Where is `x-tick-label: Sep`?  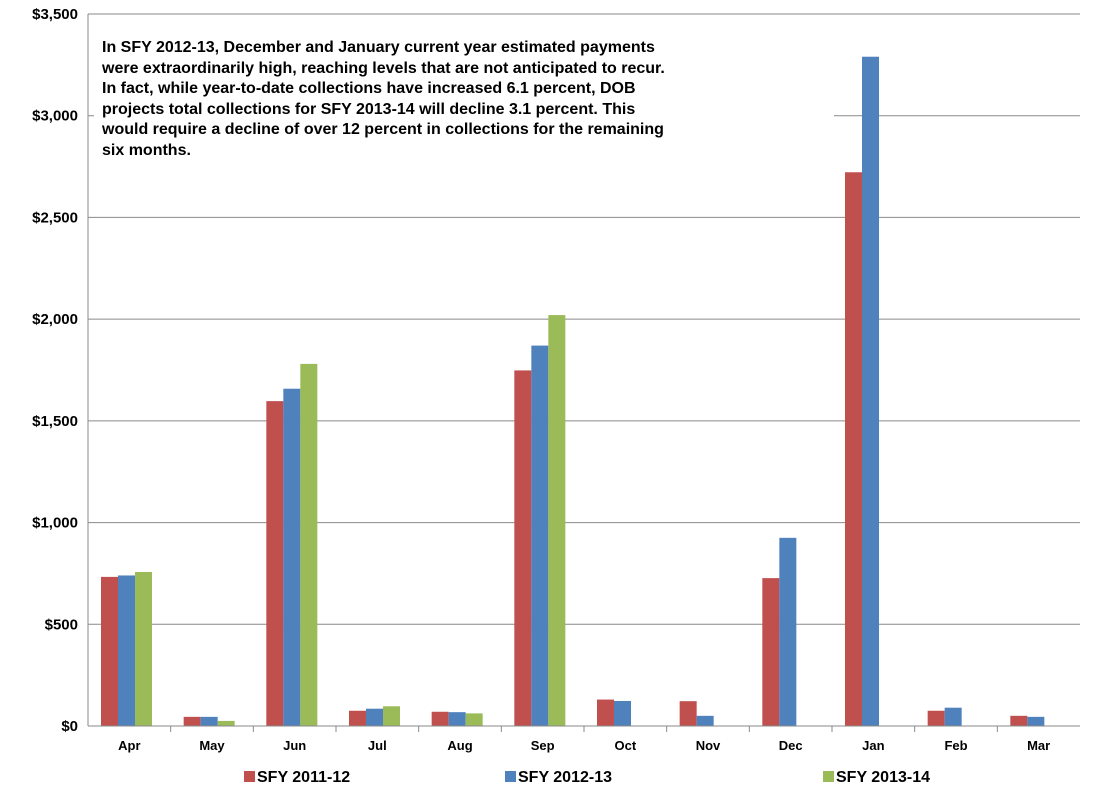
x-tick-label: Sep is located at coordinates (543, 745).